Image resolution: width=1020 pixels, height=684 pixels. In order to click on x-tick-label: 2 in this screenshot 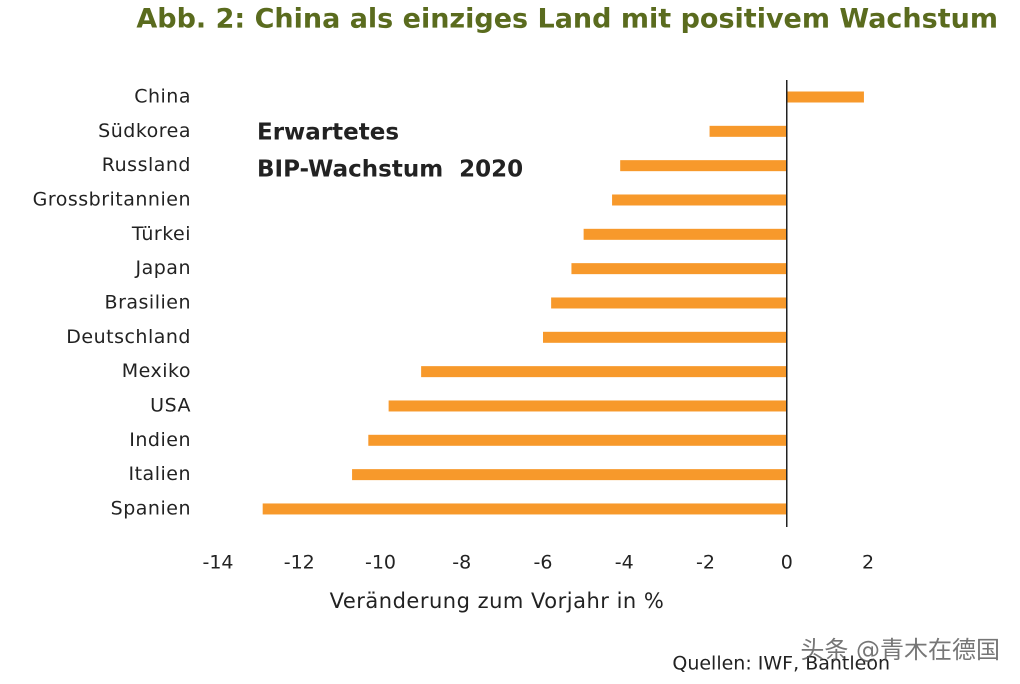, I will do `click(868, 563)`.